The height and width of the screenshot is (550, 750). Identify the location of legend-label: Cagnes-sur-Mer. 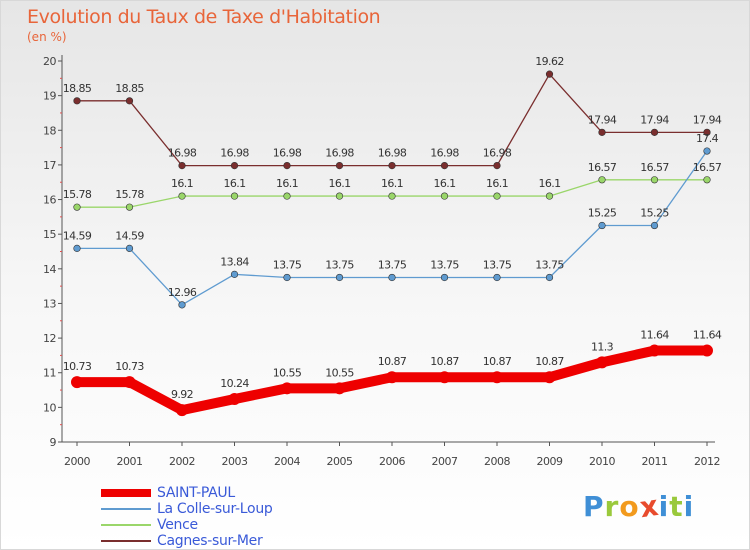
(210, 541).